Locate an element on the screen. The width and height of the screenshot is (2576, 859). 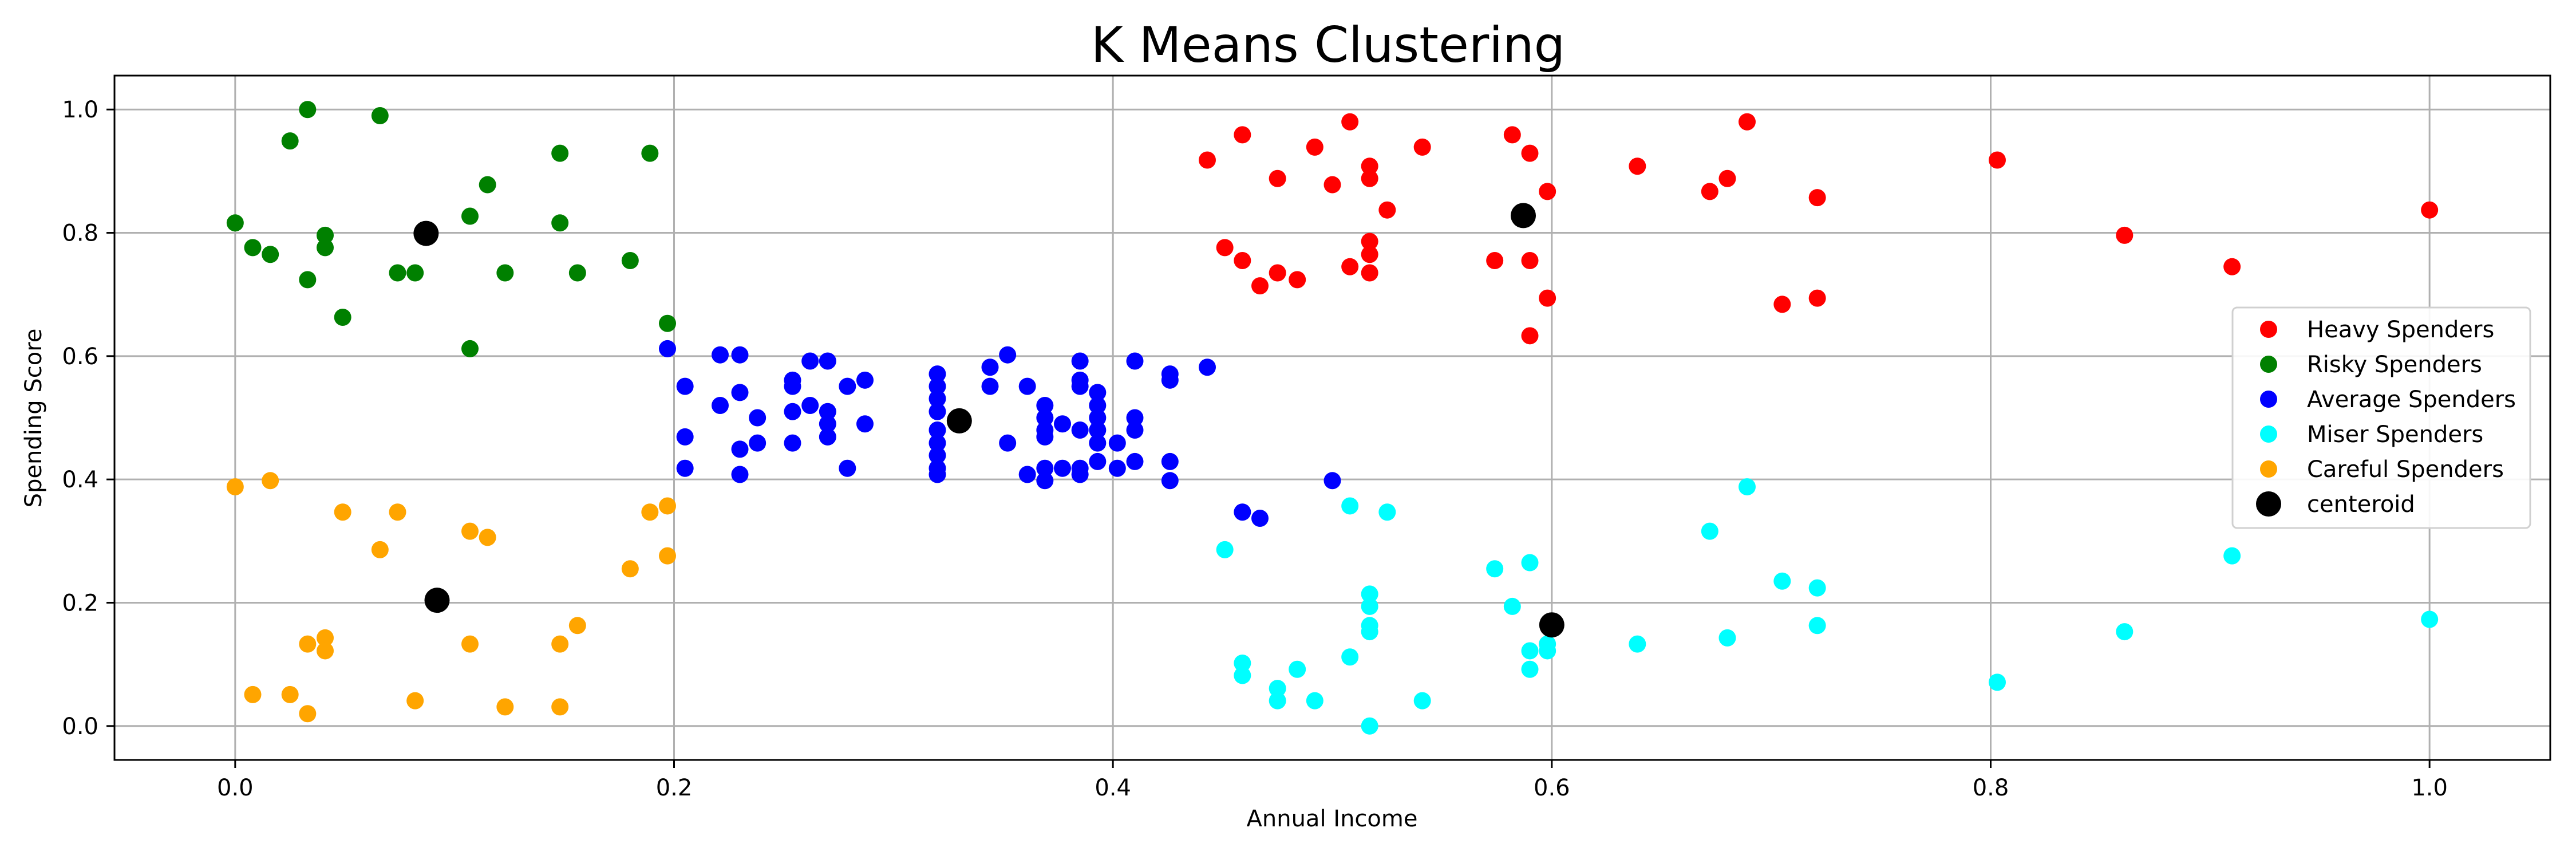
legend-label-miser-spenders: Miser Spenders is located at coordinates (2395, 434).